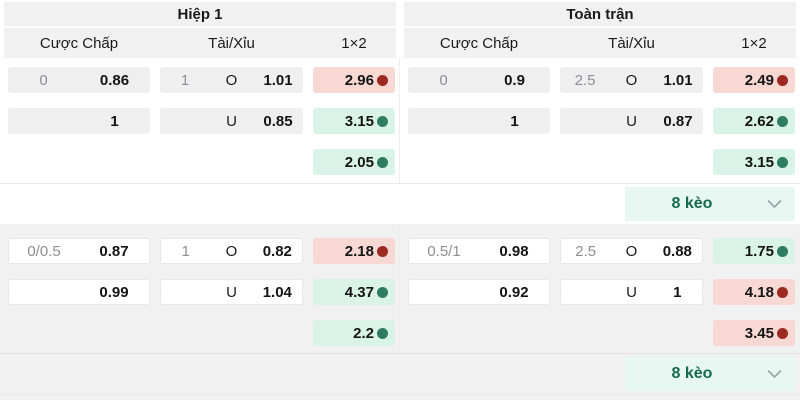  Describe the element at coordinates (479, 292) in the screenshot. I see `handicap-odds-cell: 0.92` at that location.